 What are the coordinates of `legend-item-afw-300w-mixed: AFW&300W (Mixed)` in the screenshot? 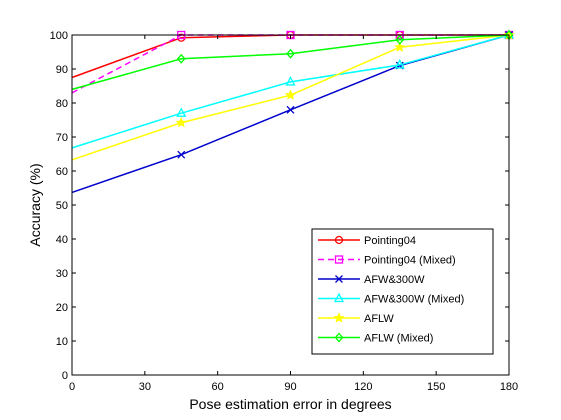 It's located at (391, 299).